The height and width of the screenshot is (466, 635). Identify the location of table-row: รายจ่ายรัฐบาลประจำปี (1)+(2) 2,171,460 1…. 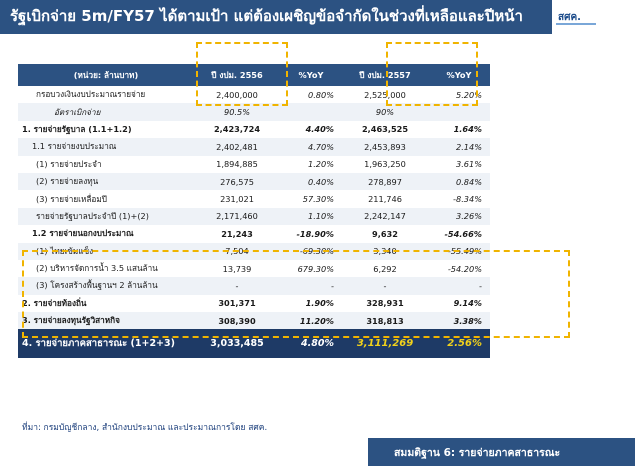
(254, 216).